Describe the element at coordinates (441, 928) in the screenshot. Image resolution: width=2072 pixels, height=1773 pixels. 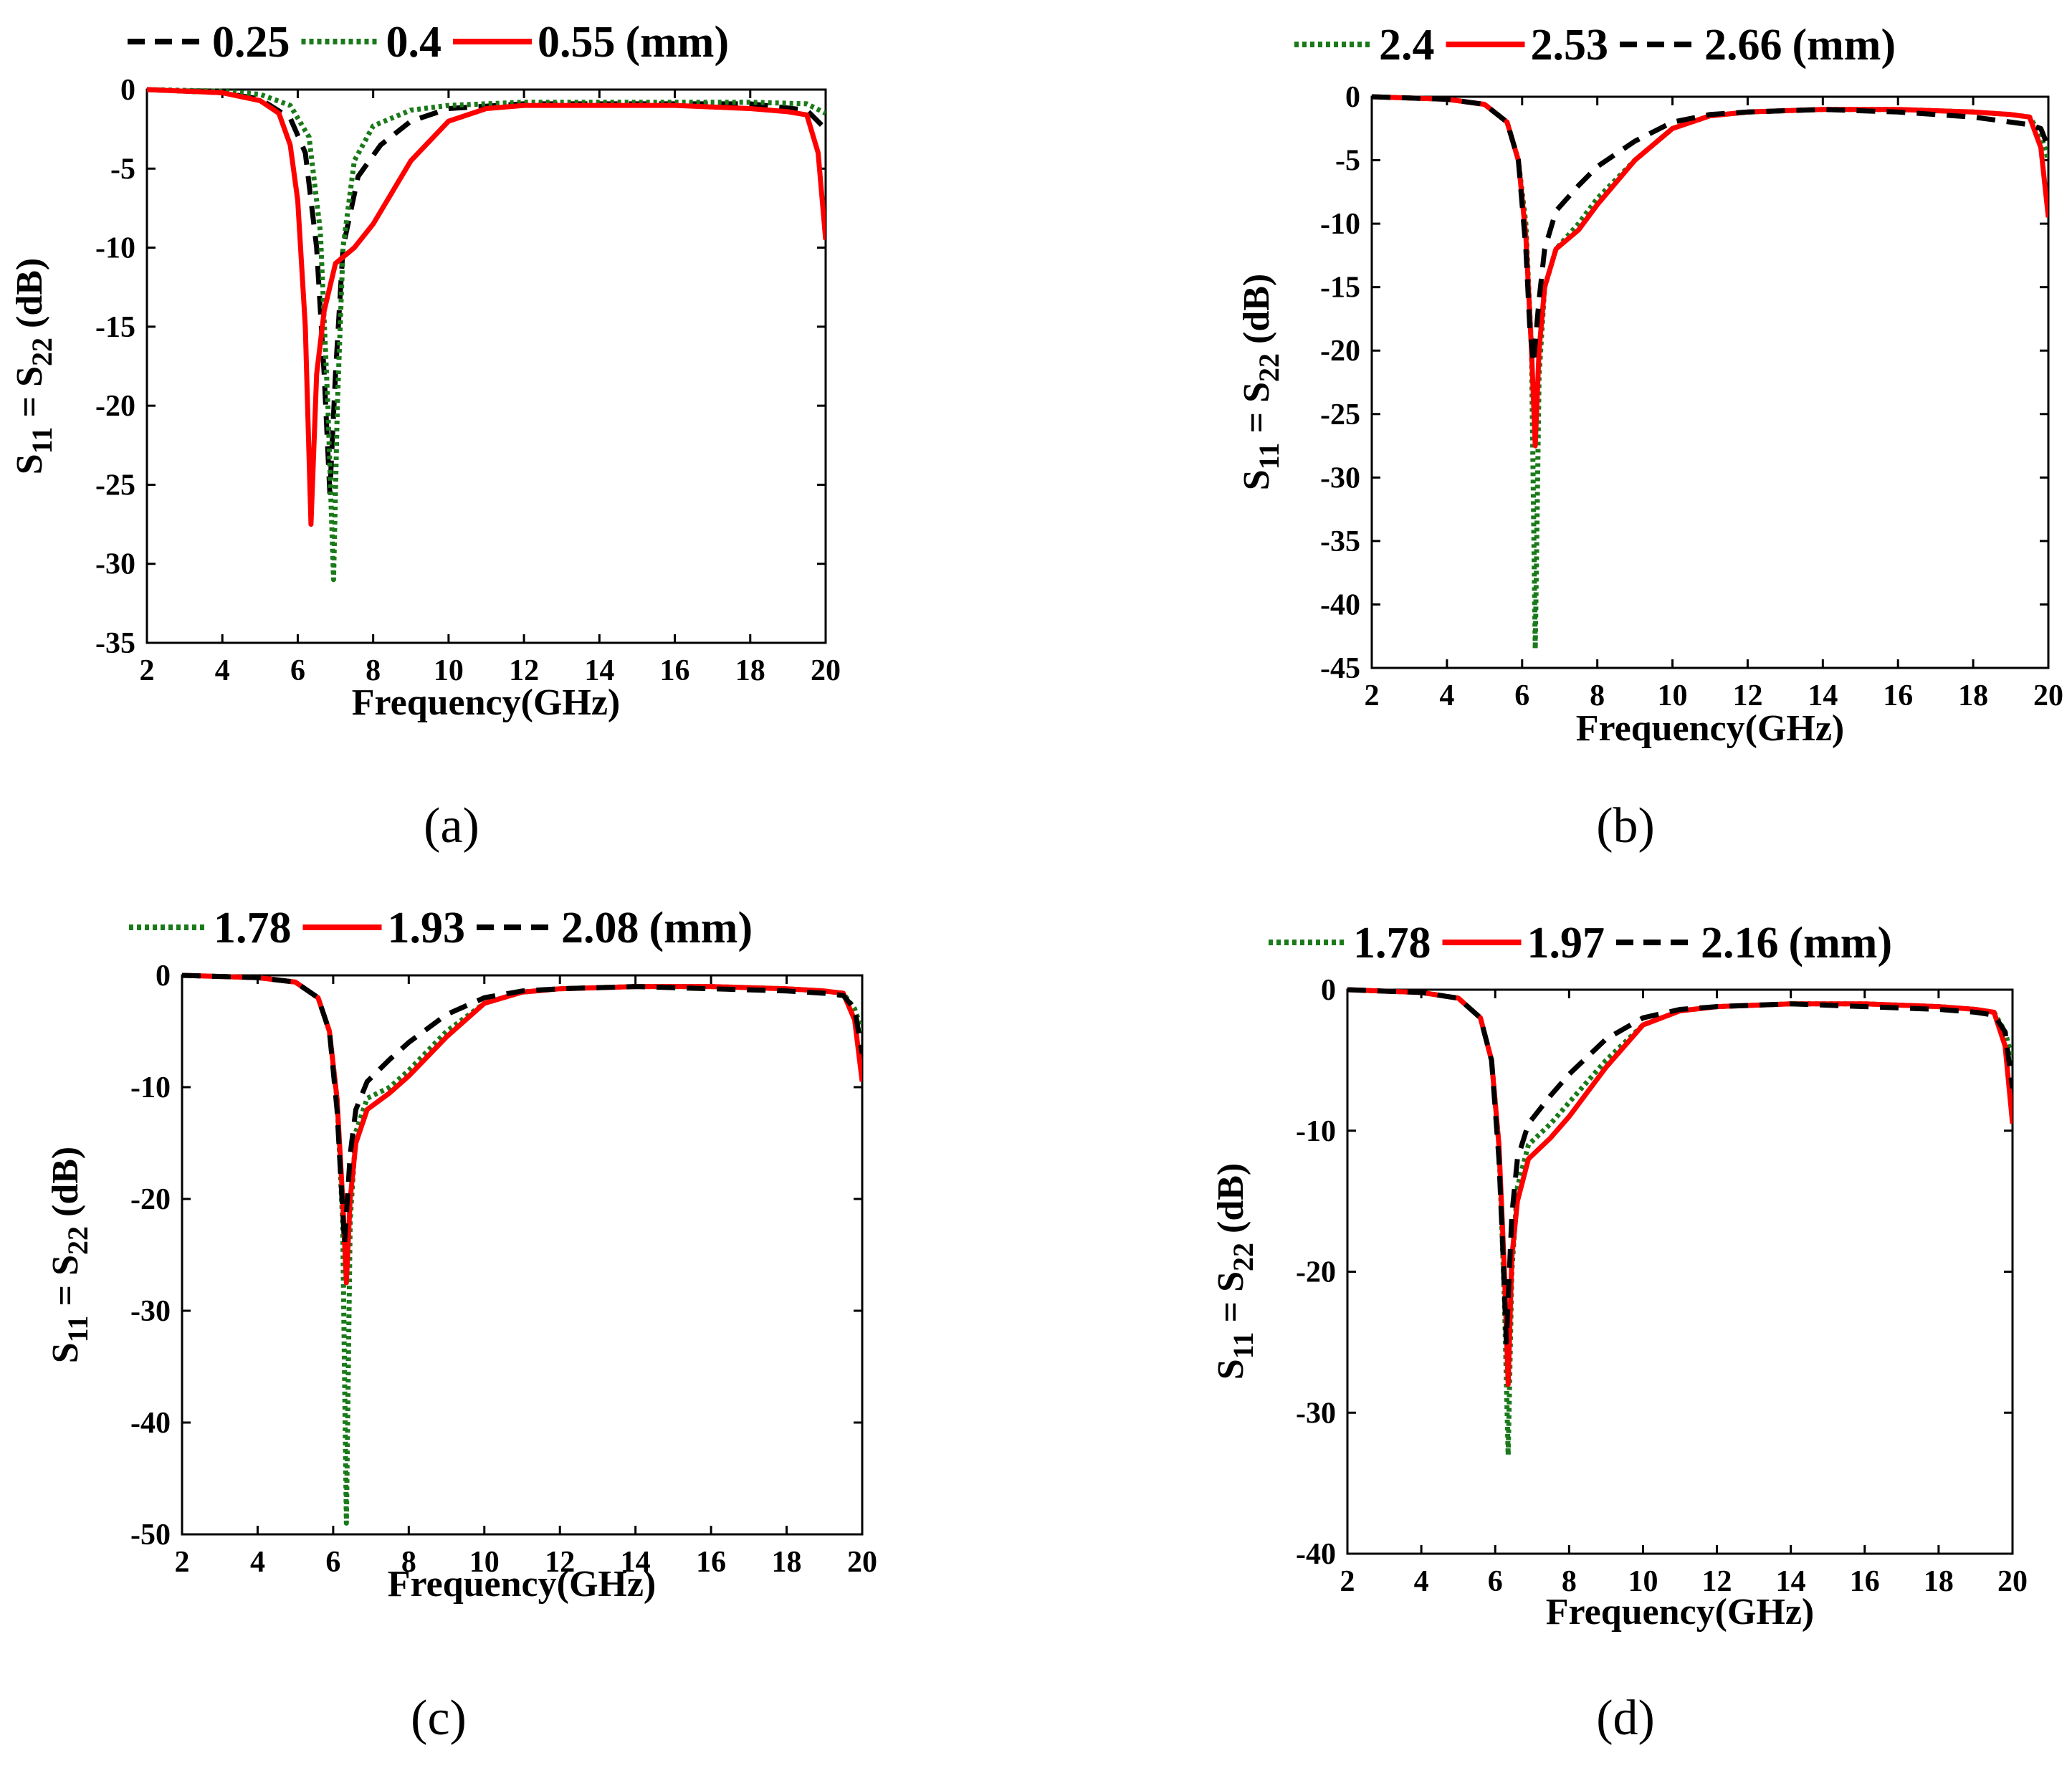
I see `legend: 1.78 1.93 2.08 (mm)` at that location.